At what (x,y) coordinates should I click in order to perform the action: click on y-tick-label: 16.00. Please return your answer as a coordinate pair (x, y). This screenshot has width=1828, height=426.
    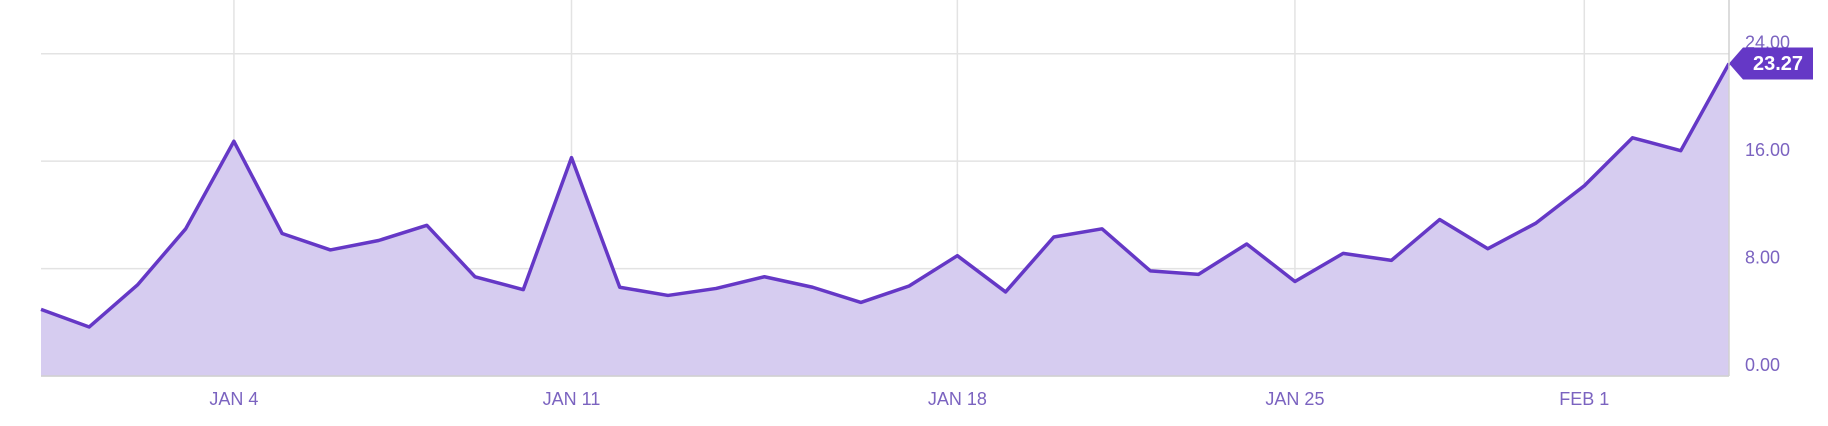
    Looking at the image, I should click on (1767, 150).